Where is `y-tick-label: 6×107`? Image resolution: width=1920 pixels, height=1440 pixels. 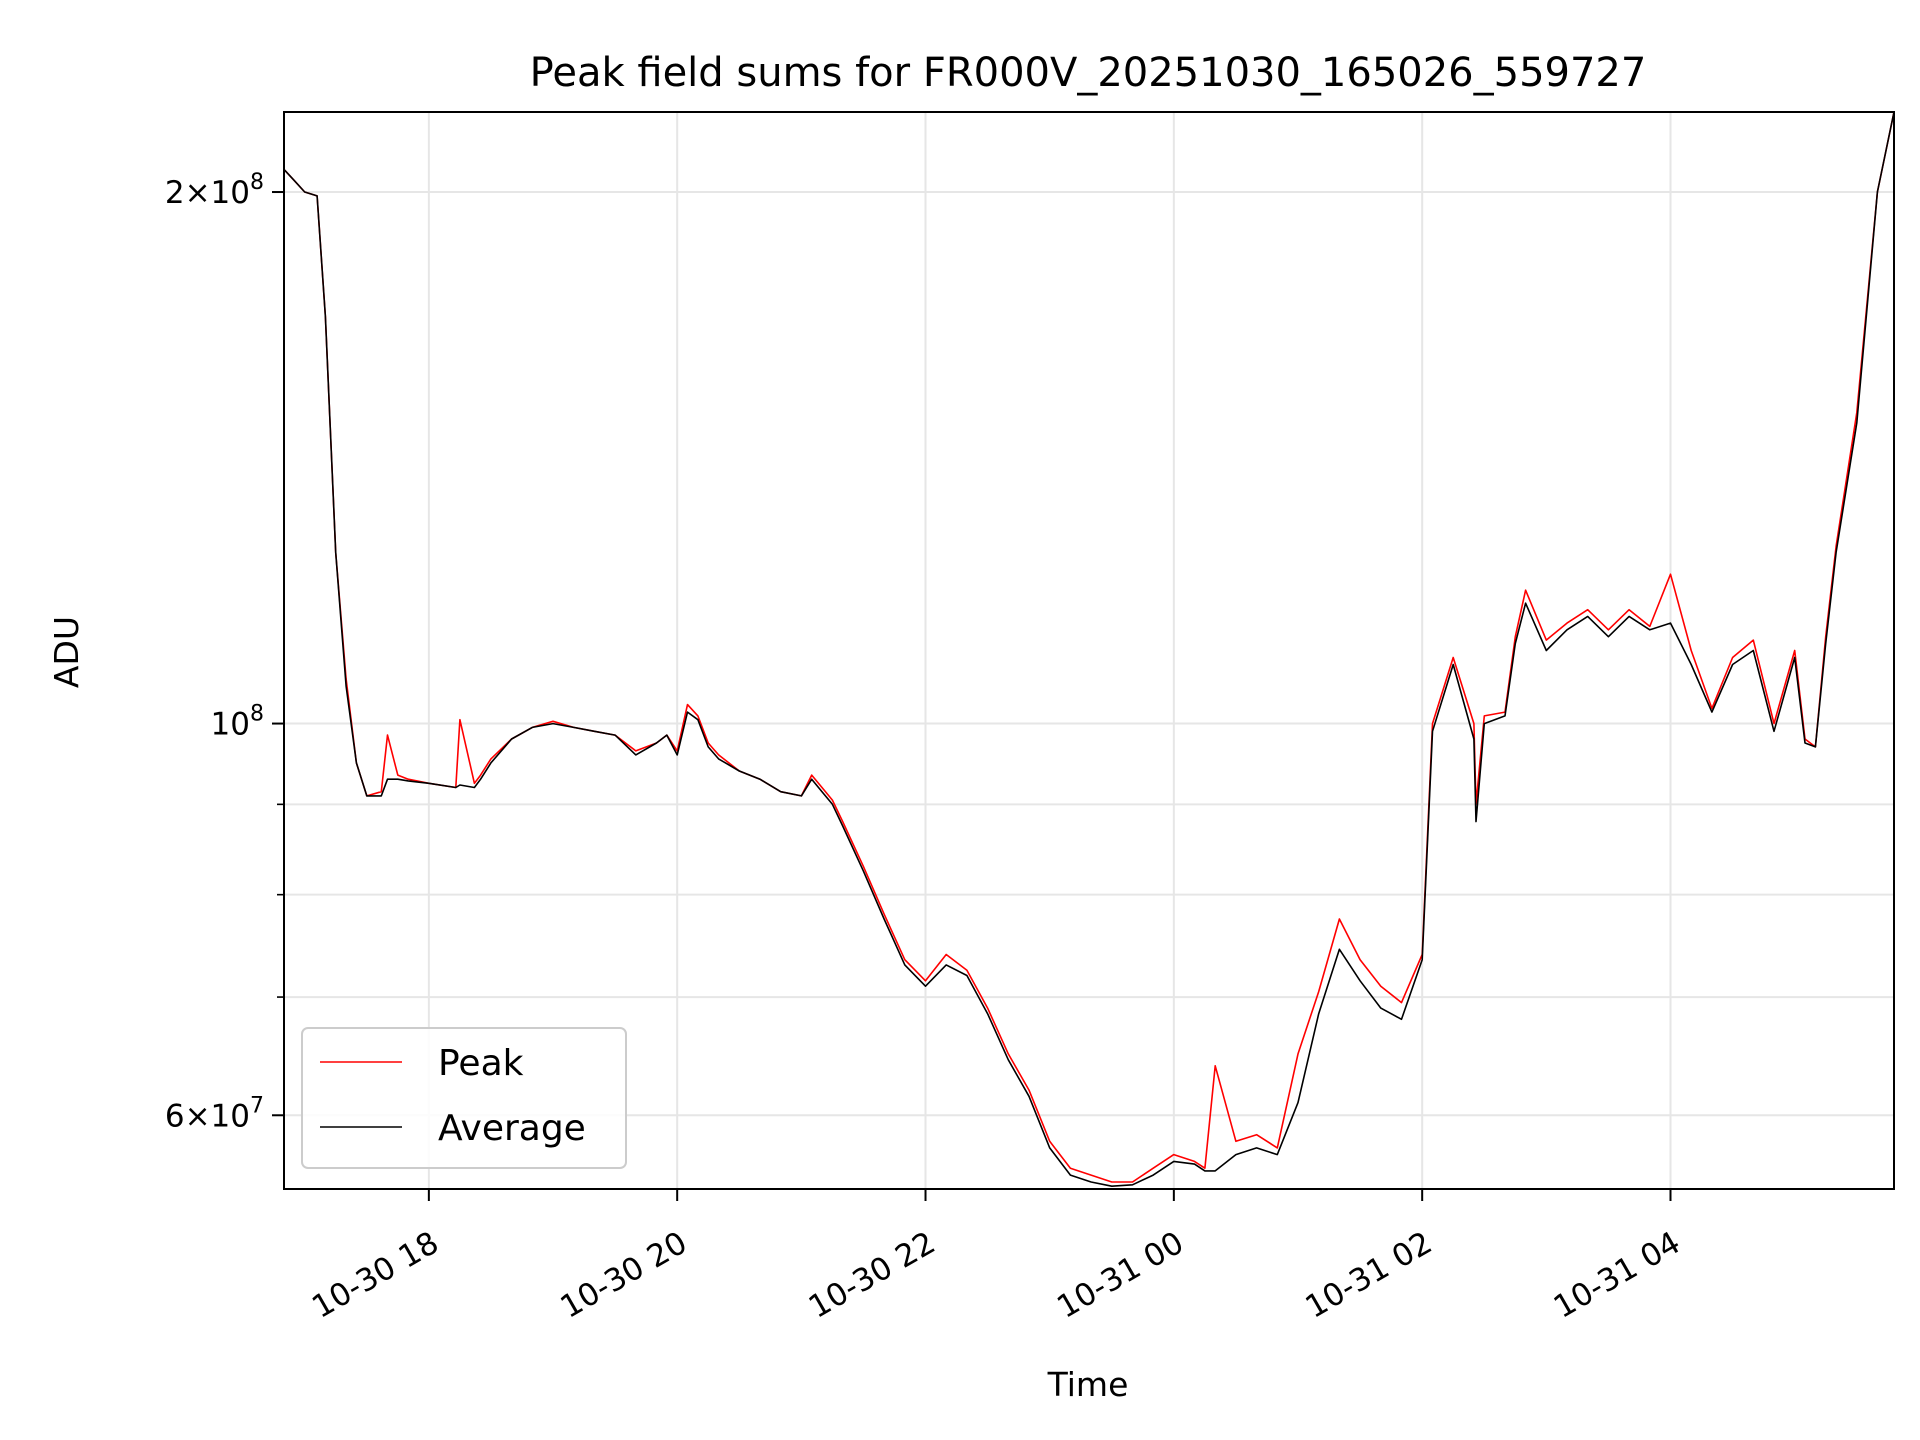 y-tick-label: 6×107 is located at coordinates (214, 1113).